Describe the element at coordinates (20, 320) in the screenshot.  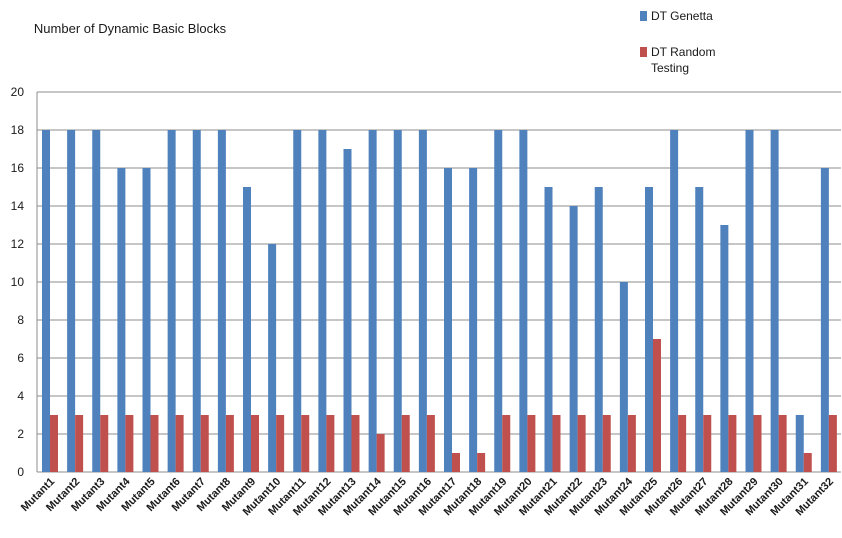
I see `y-tick-label: 8` at that location.